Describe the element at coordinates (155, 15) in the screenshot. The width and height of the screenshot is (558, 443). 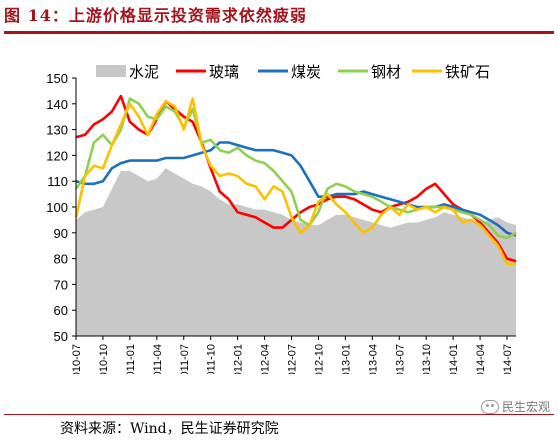
I see `figure-title: 图 14：上游价格显示投资需求依然疲弱` at that location.